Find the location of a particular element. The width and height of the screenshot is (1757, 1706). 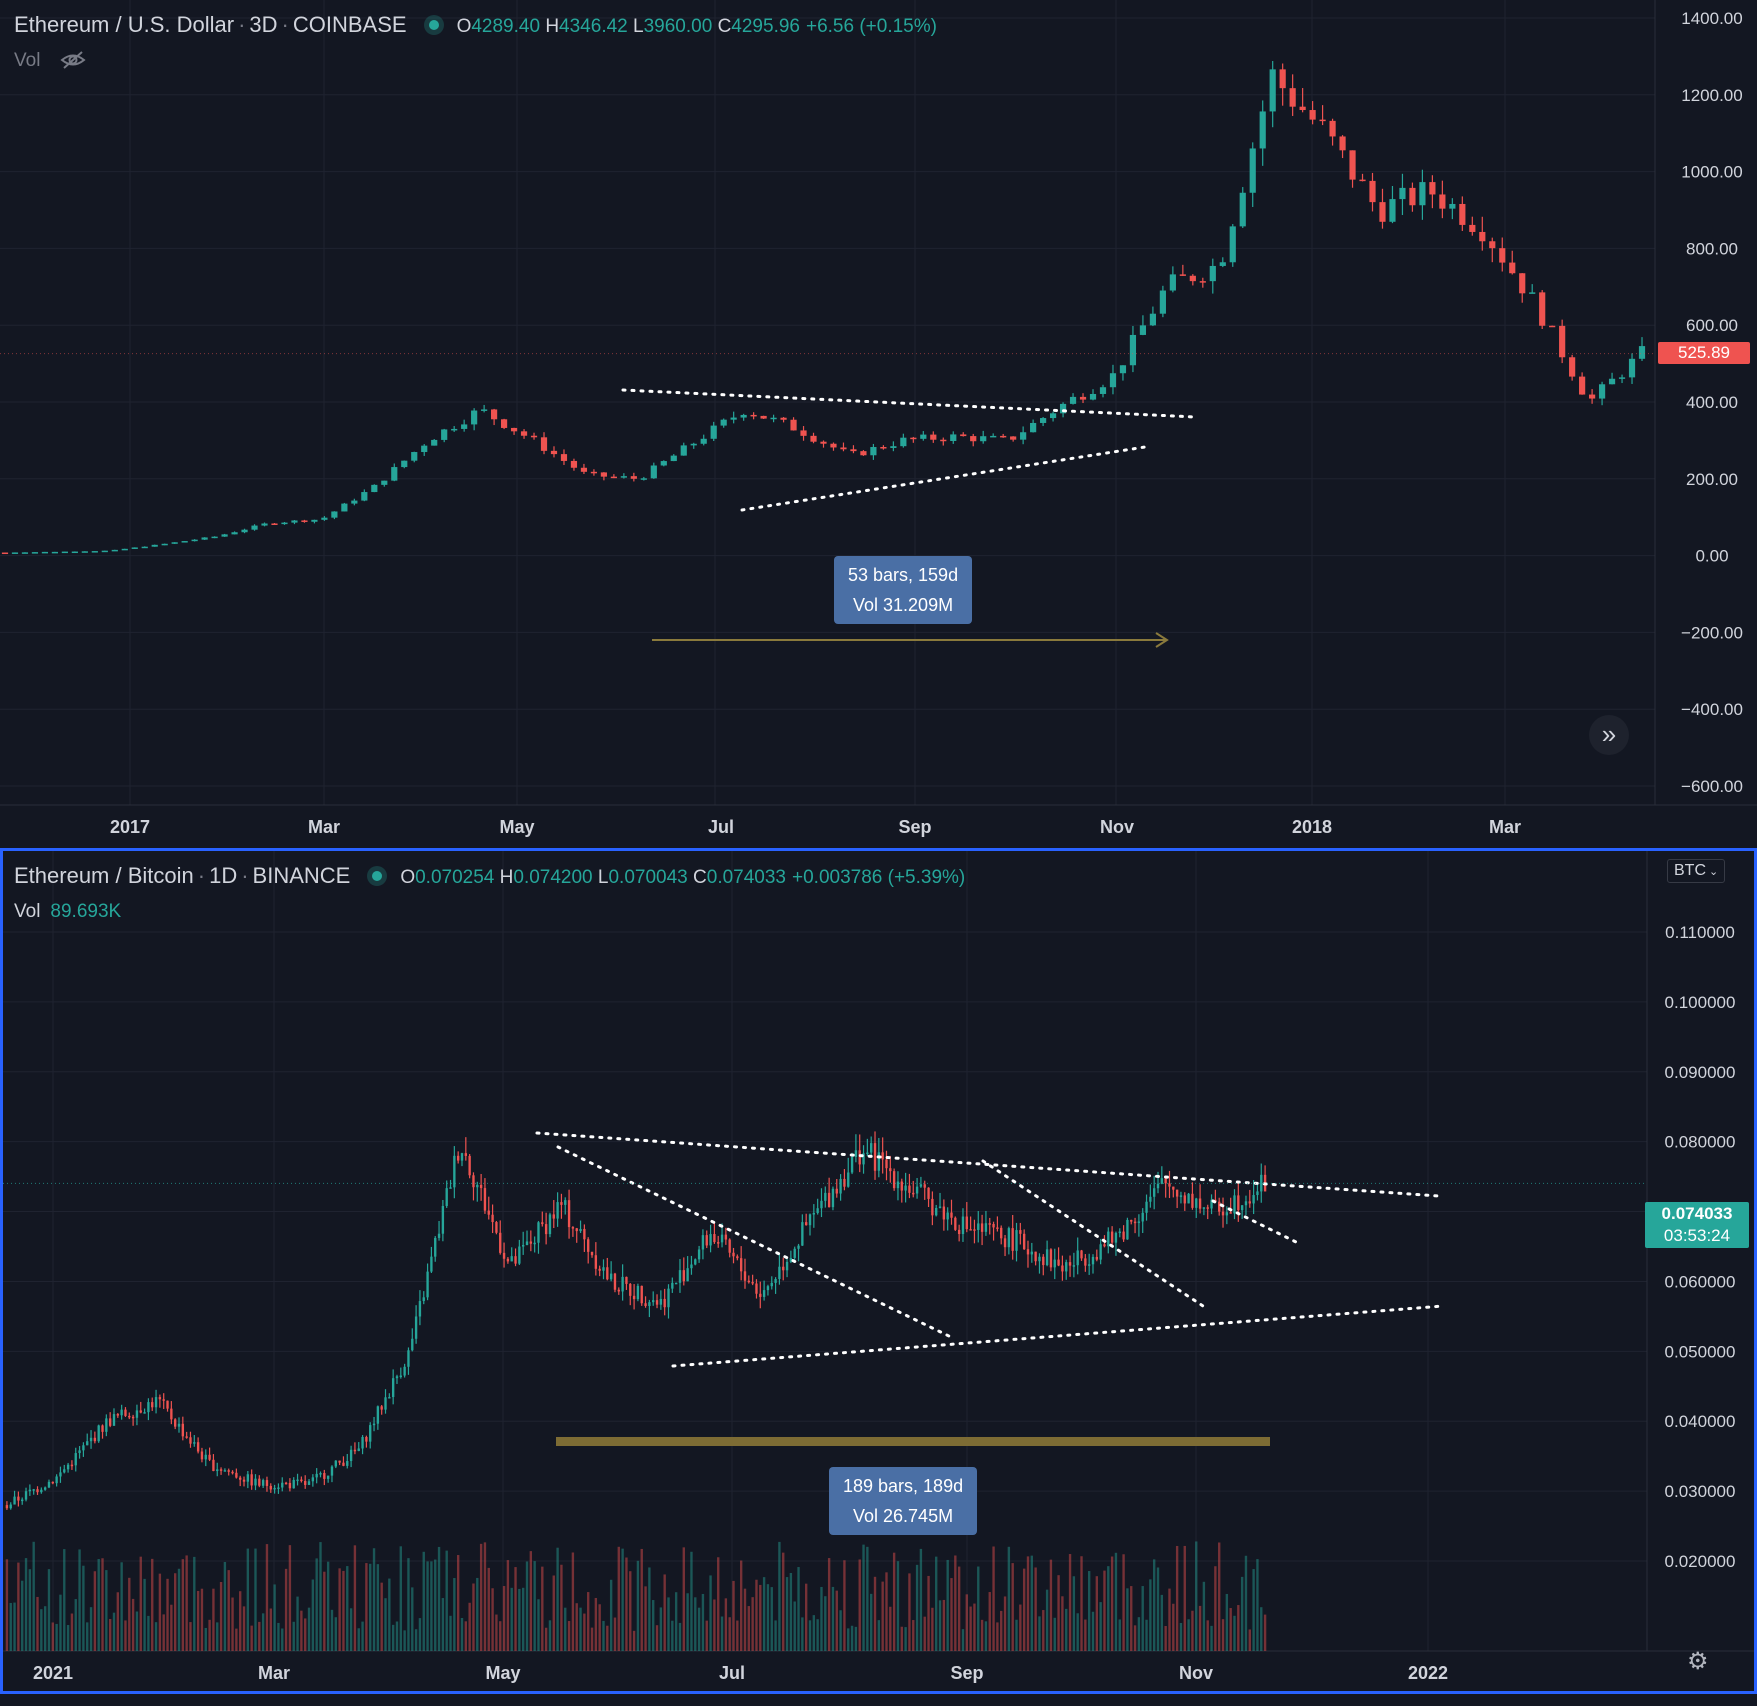

eye-slash-icon is located at coordinates (73, 60).